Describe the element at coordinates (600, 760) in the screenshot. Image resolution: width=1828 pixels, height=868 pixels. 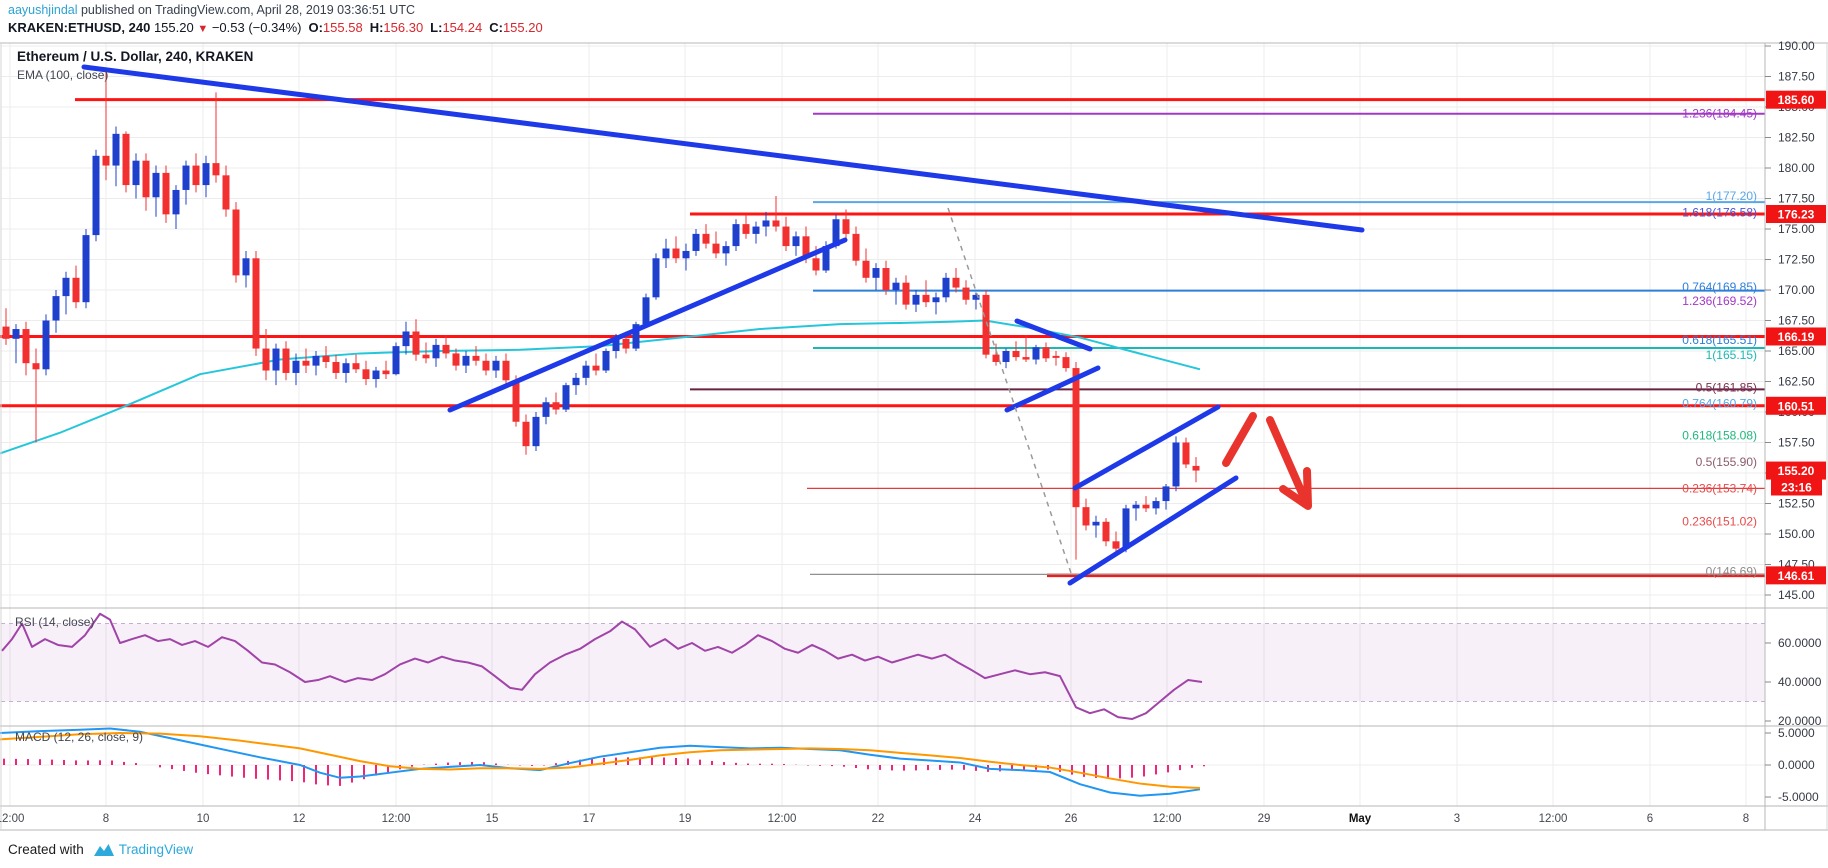
I see `macd-signal-line` at that location.